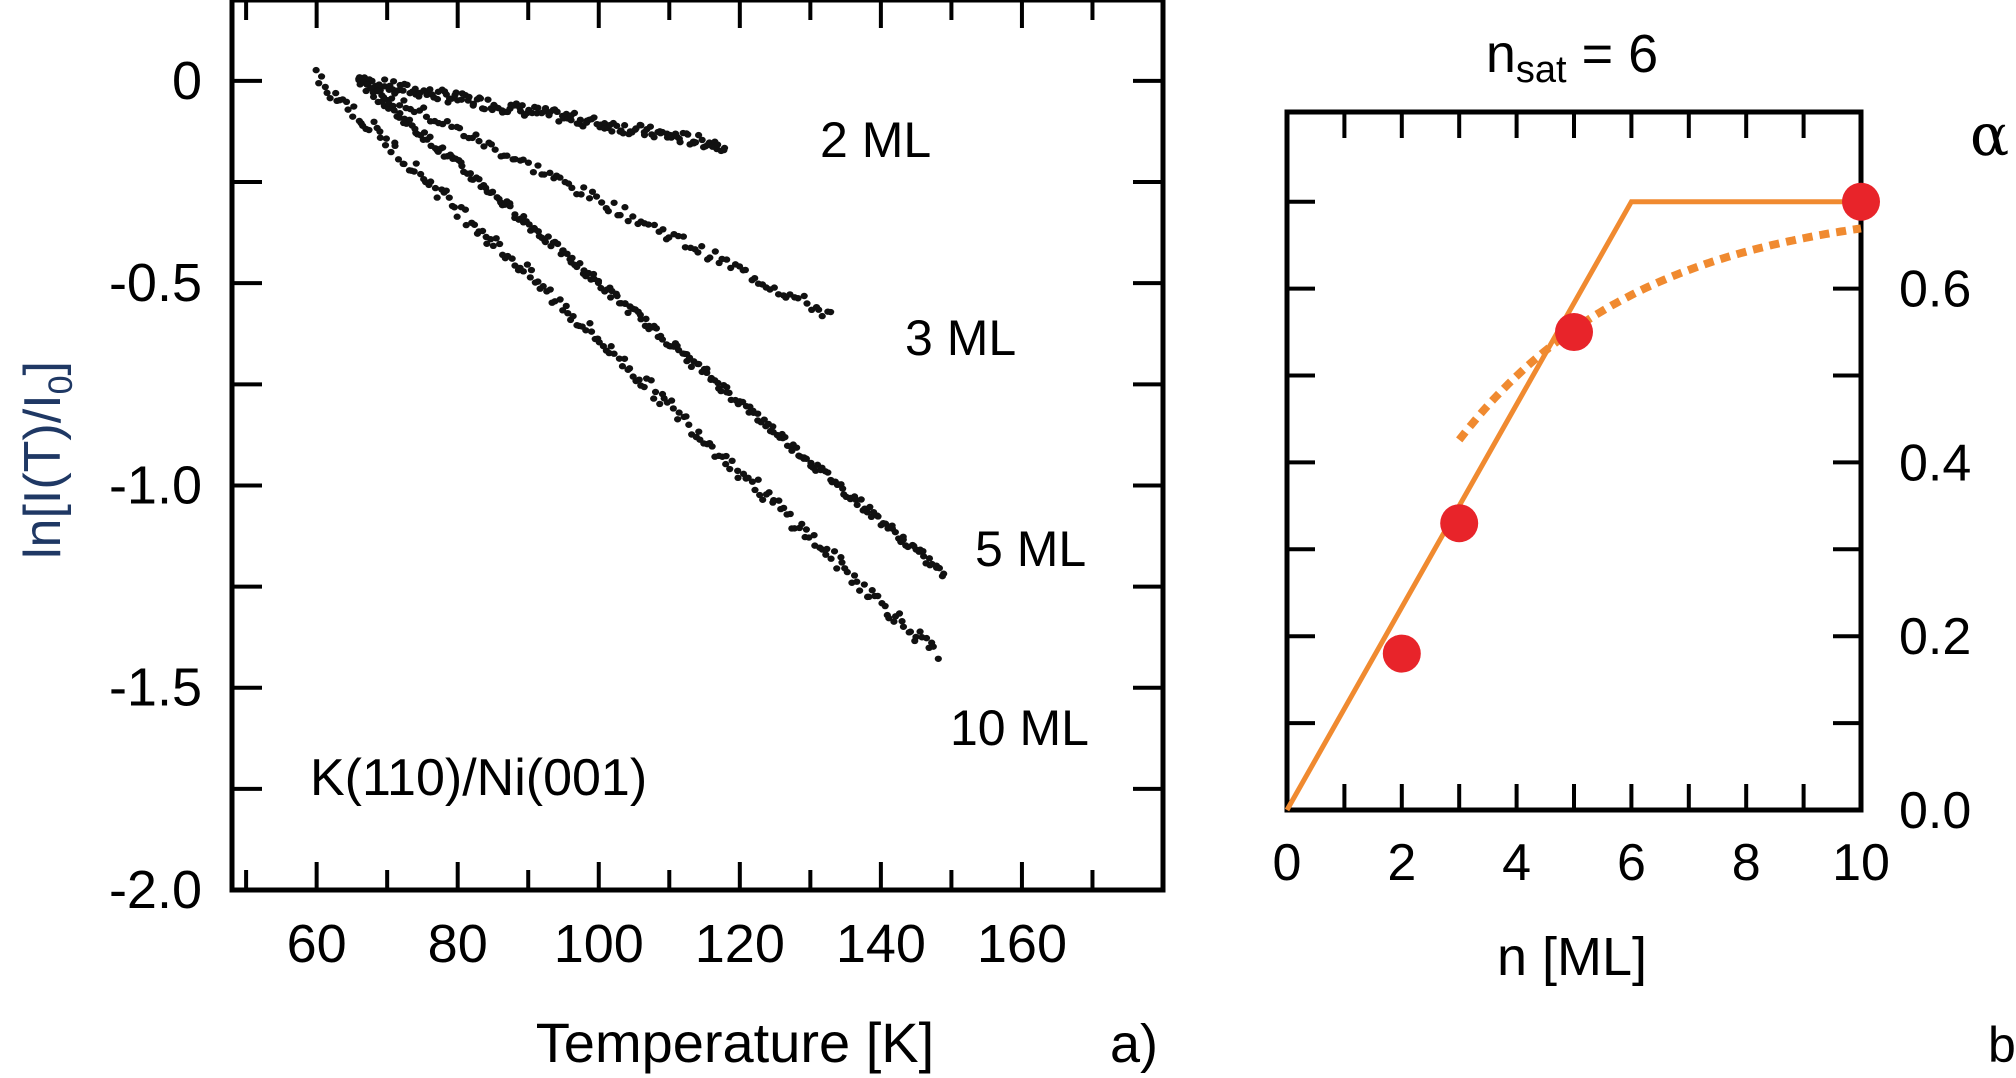  Describe the element at coordinates (1019, 728) in the screenshot. I see `series-label: 10 ML` at that location.